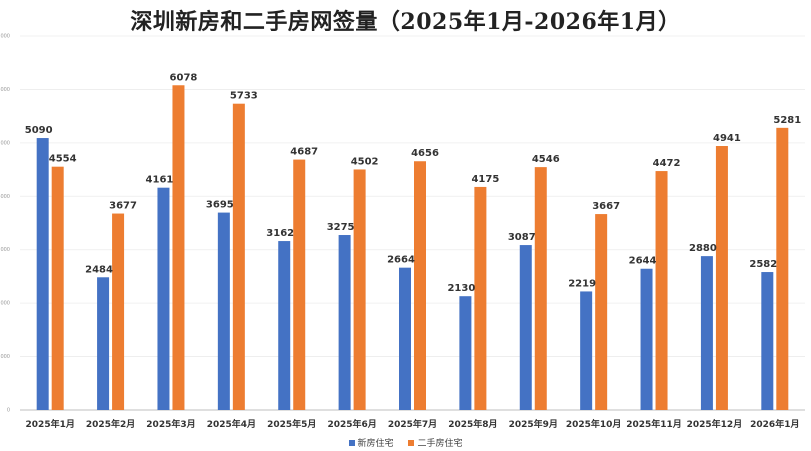 The image size is (811, 451). Describe the element at coordinates (5, 304) in the screenshot. I see `y-tick-label: 2000` at that location.